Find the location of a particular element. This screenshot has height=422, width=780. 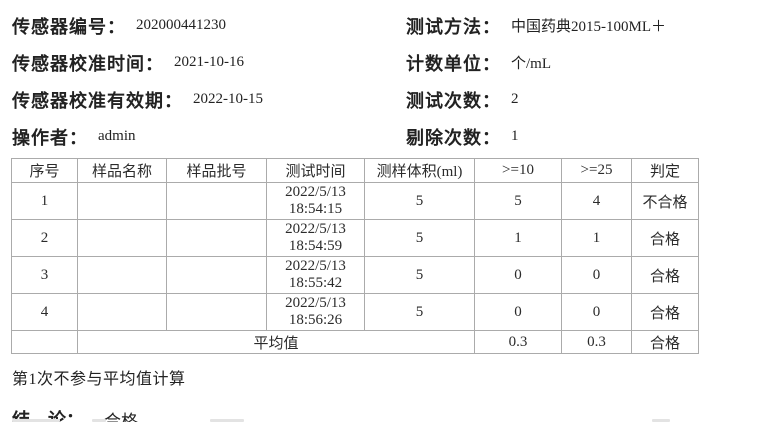

header-ge10: >=10 is located at coordinates (518, 170).